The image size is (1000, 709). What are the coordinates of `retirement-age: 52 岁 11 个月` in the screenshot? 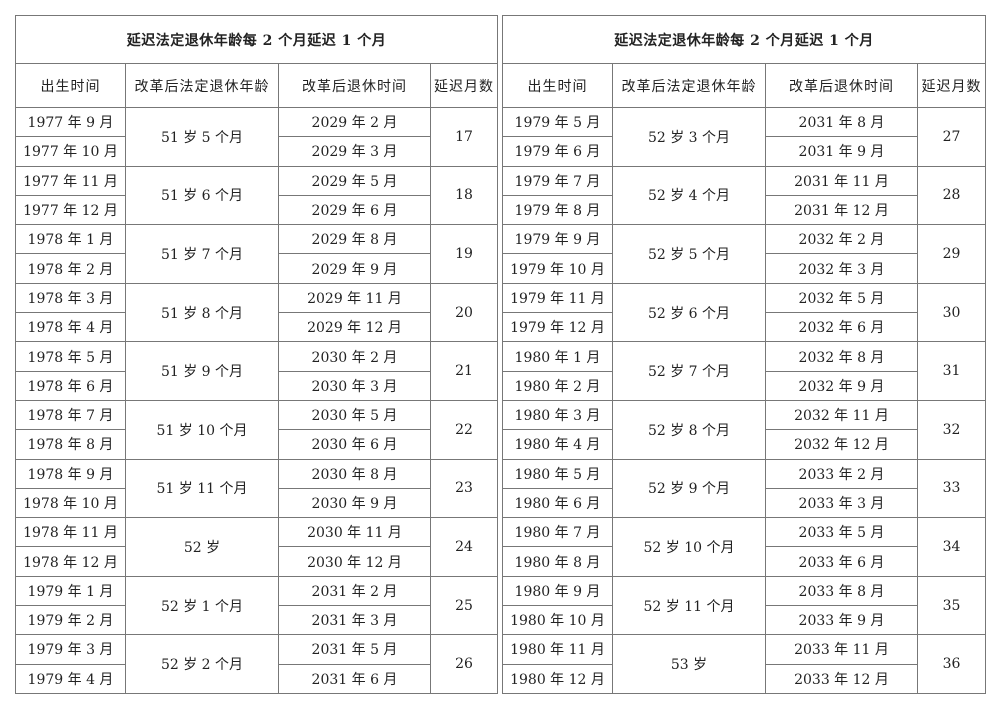 It's located at (689, 605).